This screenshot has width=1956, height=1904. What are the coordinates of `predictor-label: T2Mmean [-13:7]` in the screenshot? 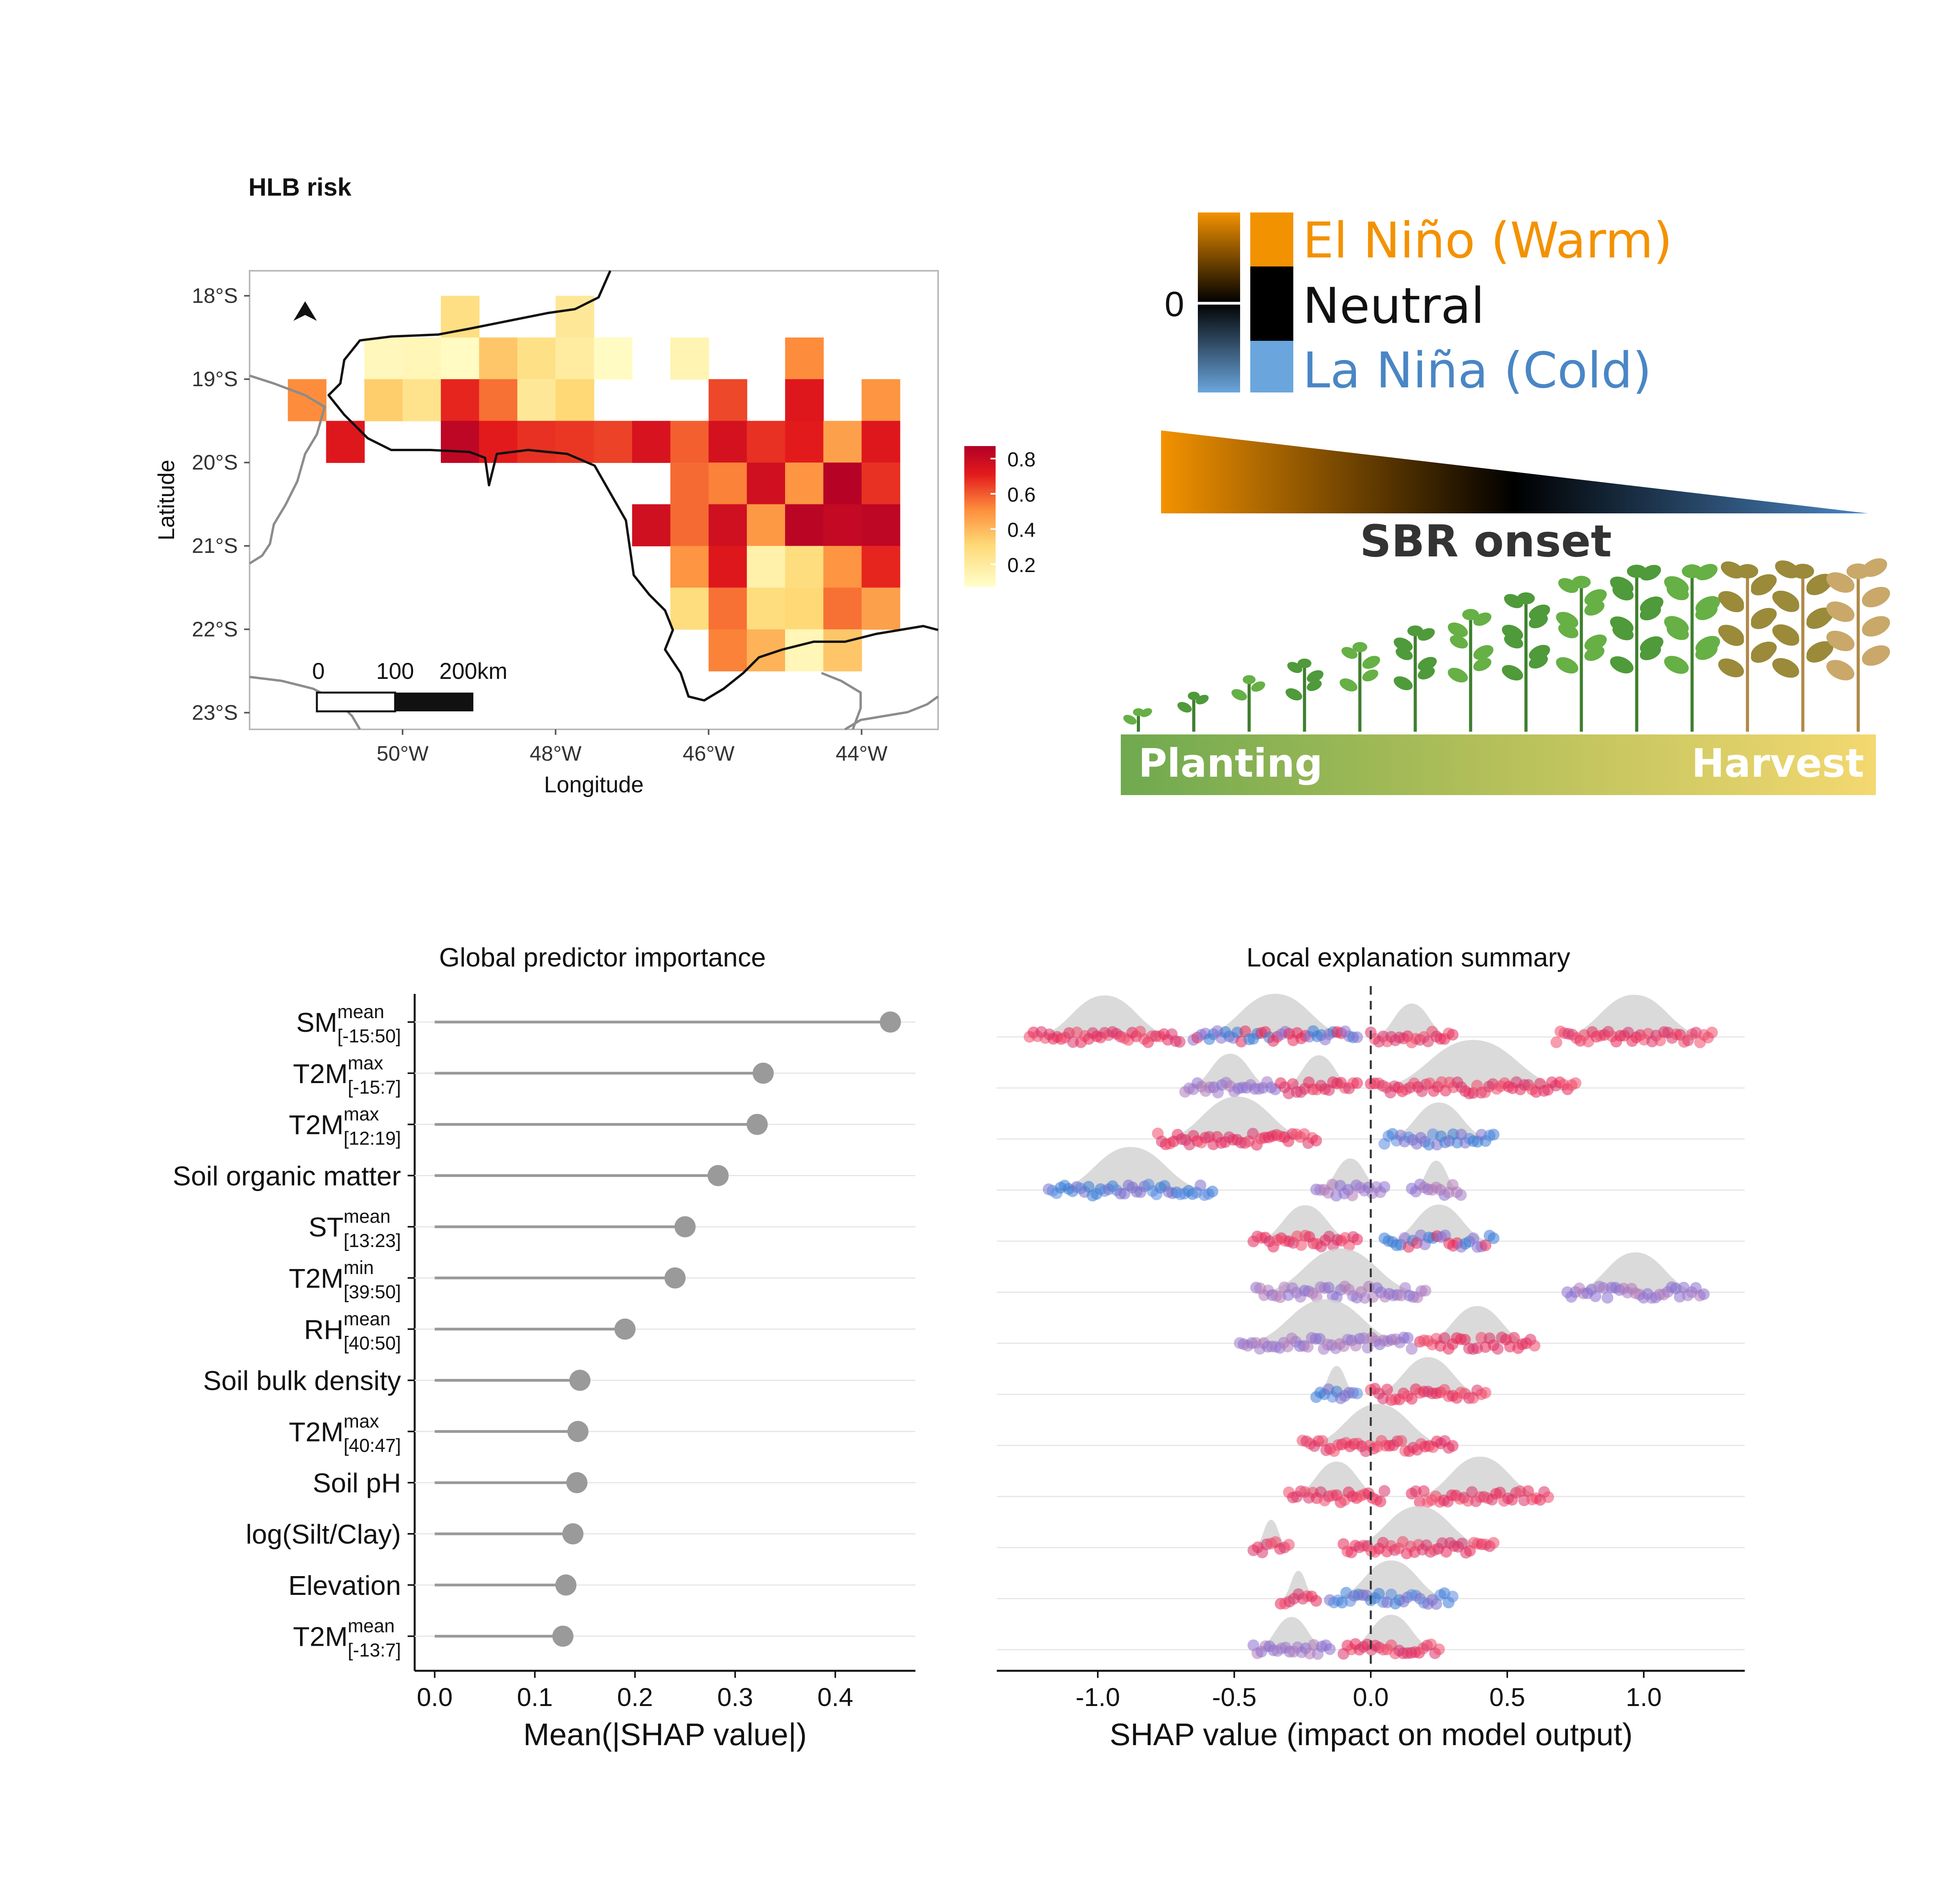 It's located at (347, 1638).